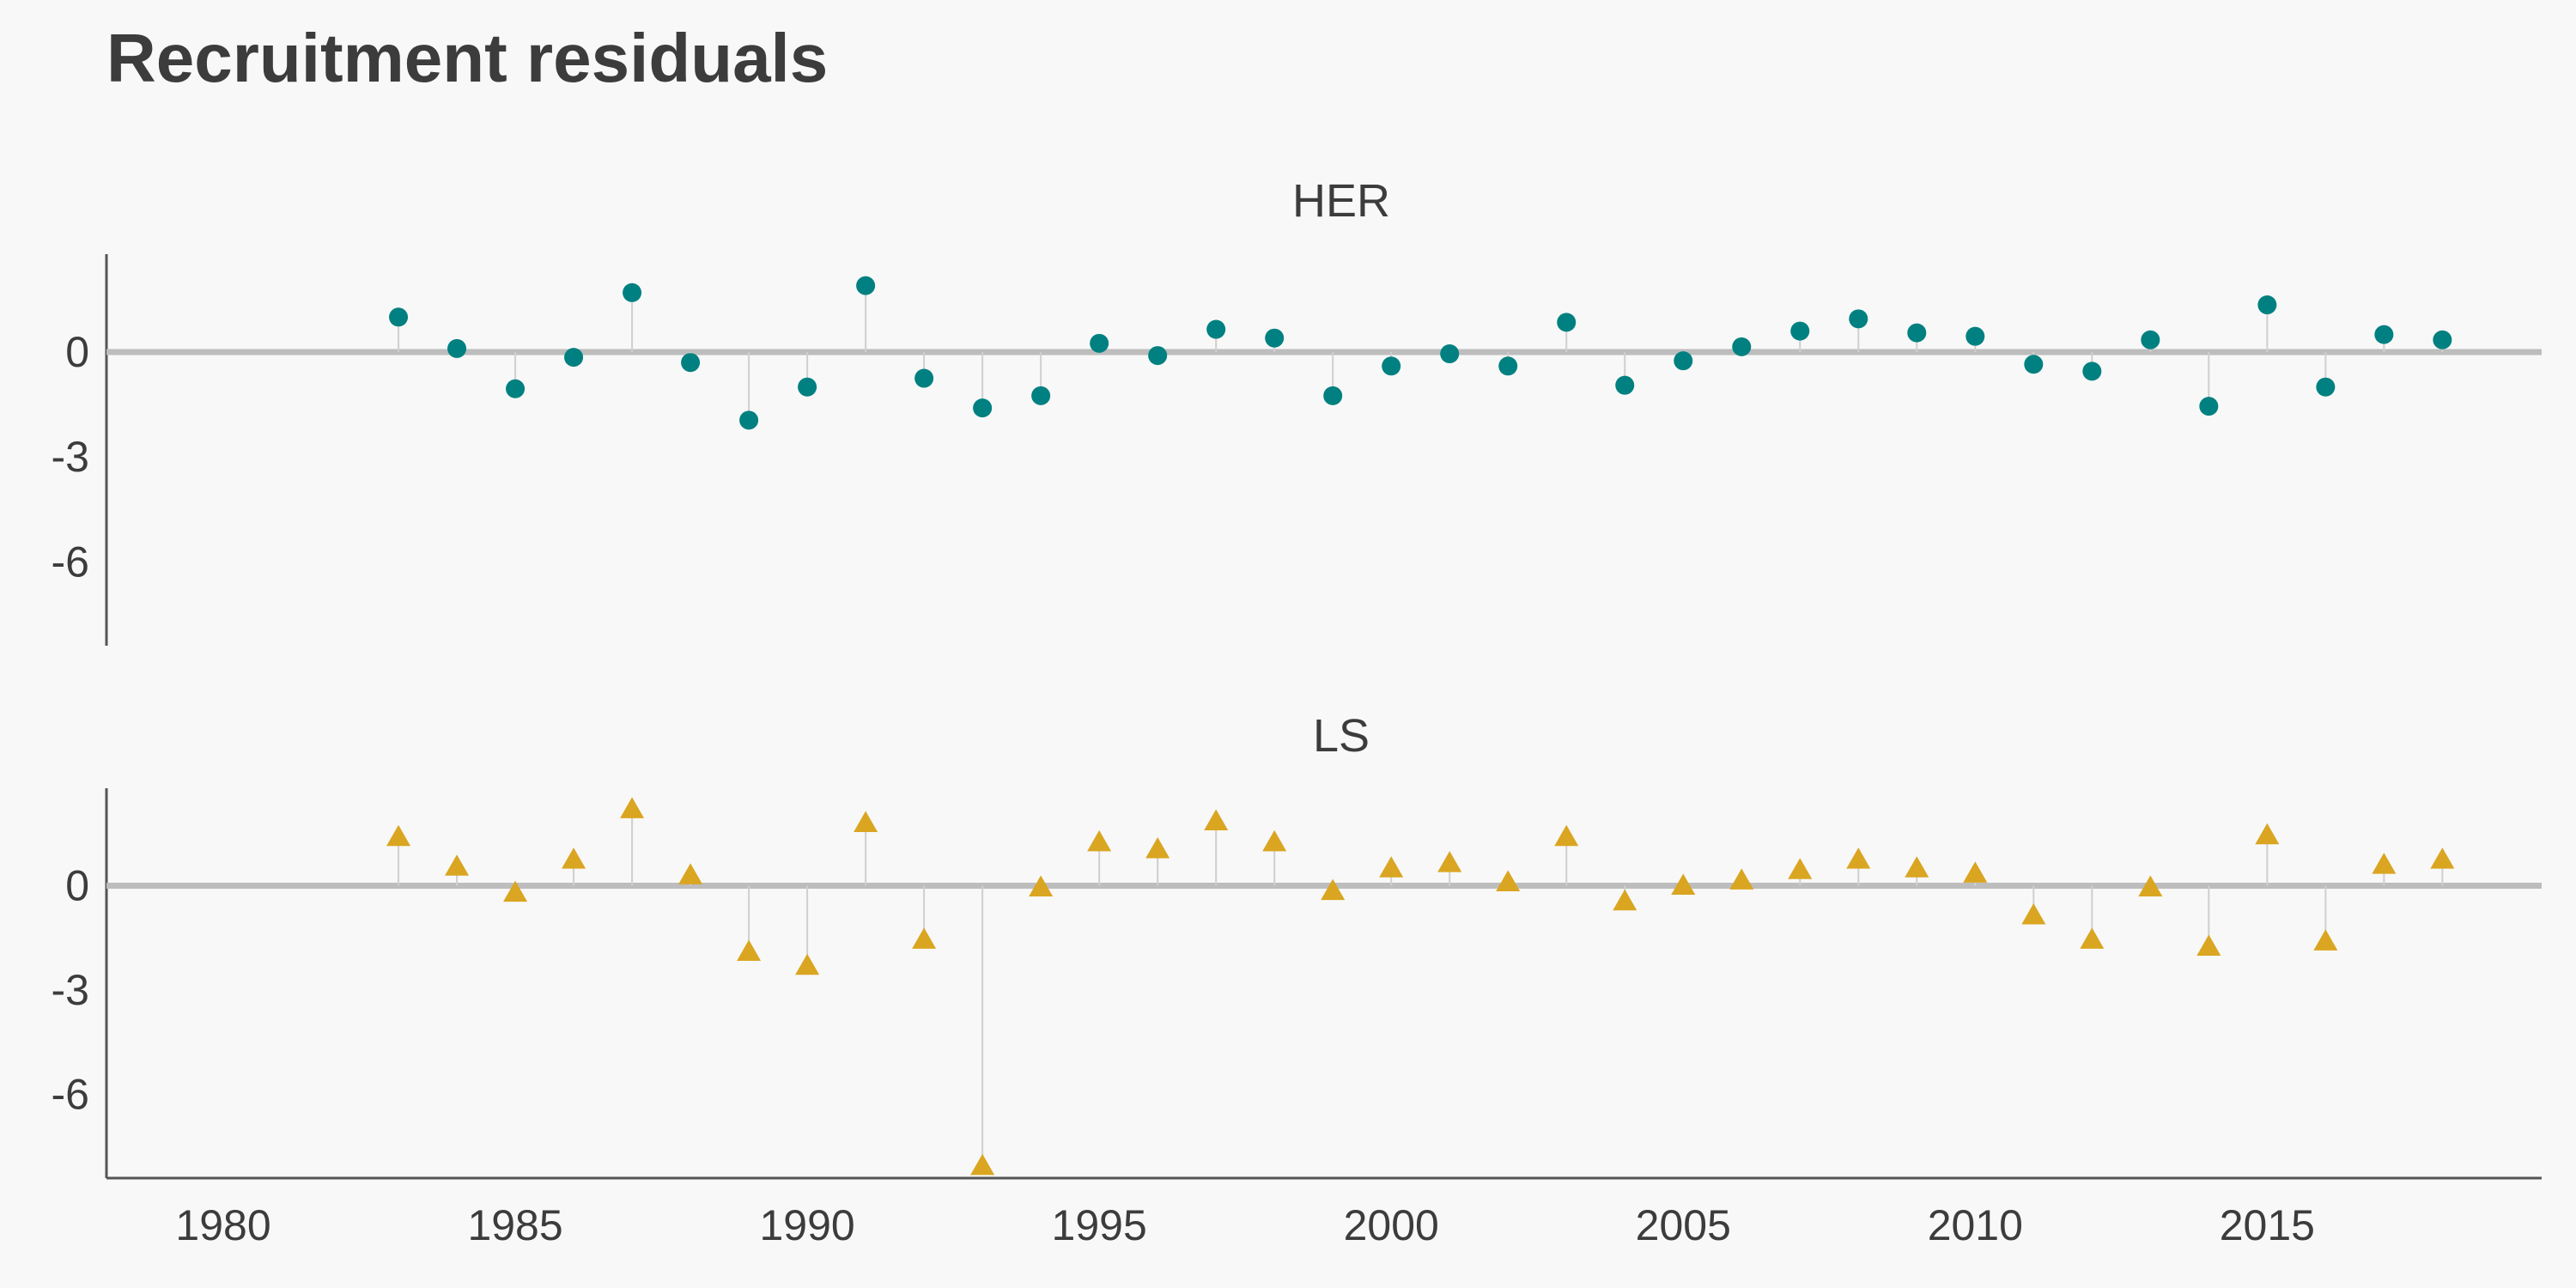 The height and width of the screenshot is (1288, 2576). What do you see at coordinates (77, 352) in the screenshot?
I see `y-tick-label-her: 0` at bounding box center [77, 352].